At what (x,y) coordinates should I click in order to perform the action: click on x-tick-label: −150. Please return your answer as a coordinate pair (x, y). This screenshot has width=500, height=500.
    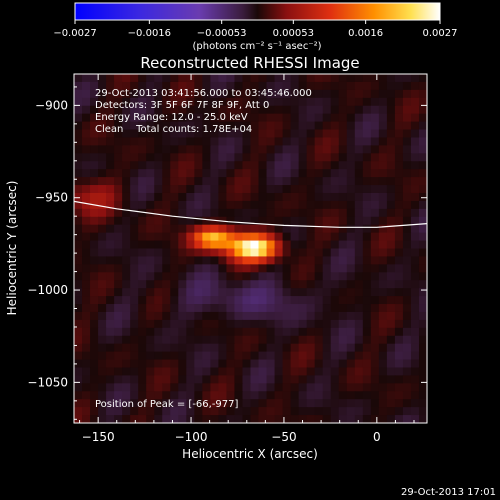
    Looking at the image, I should click on (98, 437).